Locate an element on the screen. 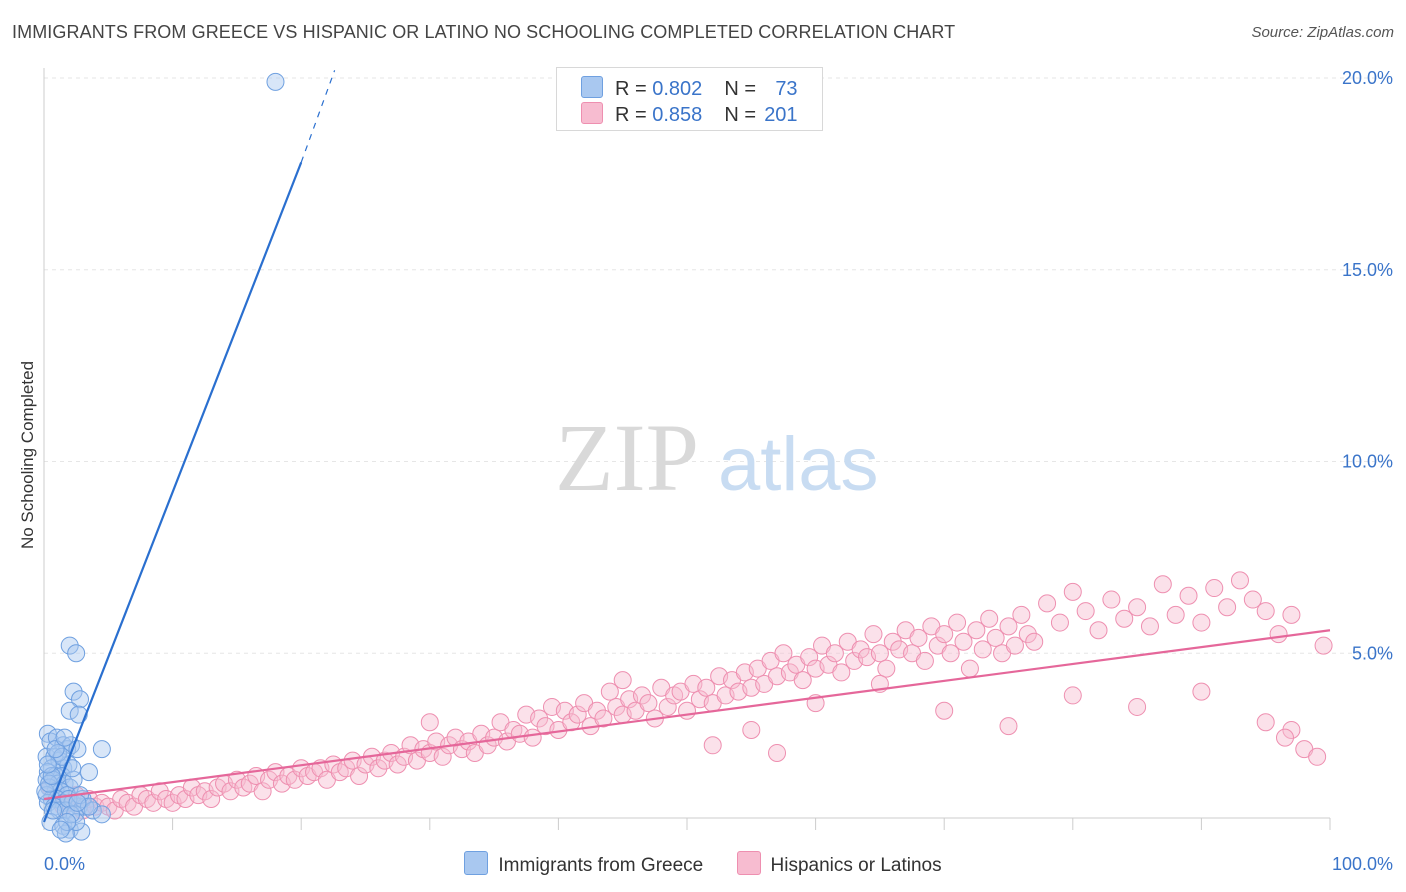 This screenshot has width=1406, height=892. trend-line-greece is located at coordinates (172, 492).